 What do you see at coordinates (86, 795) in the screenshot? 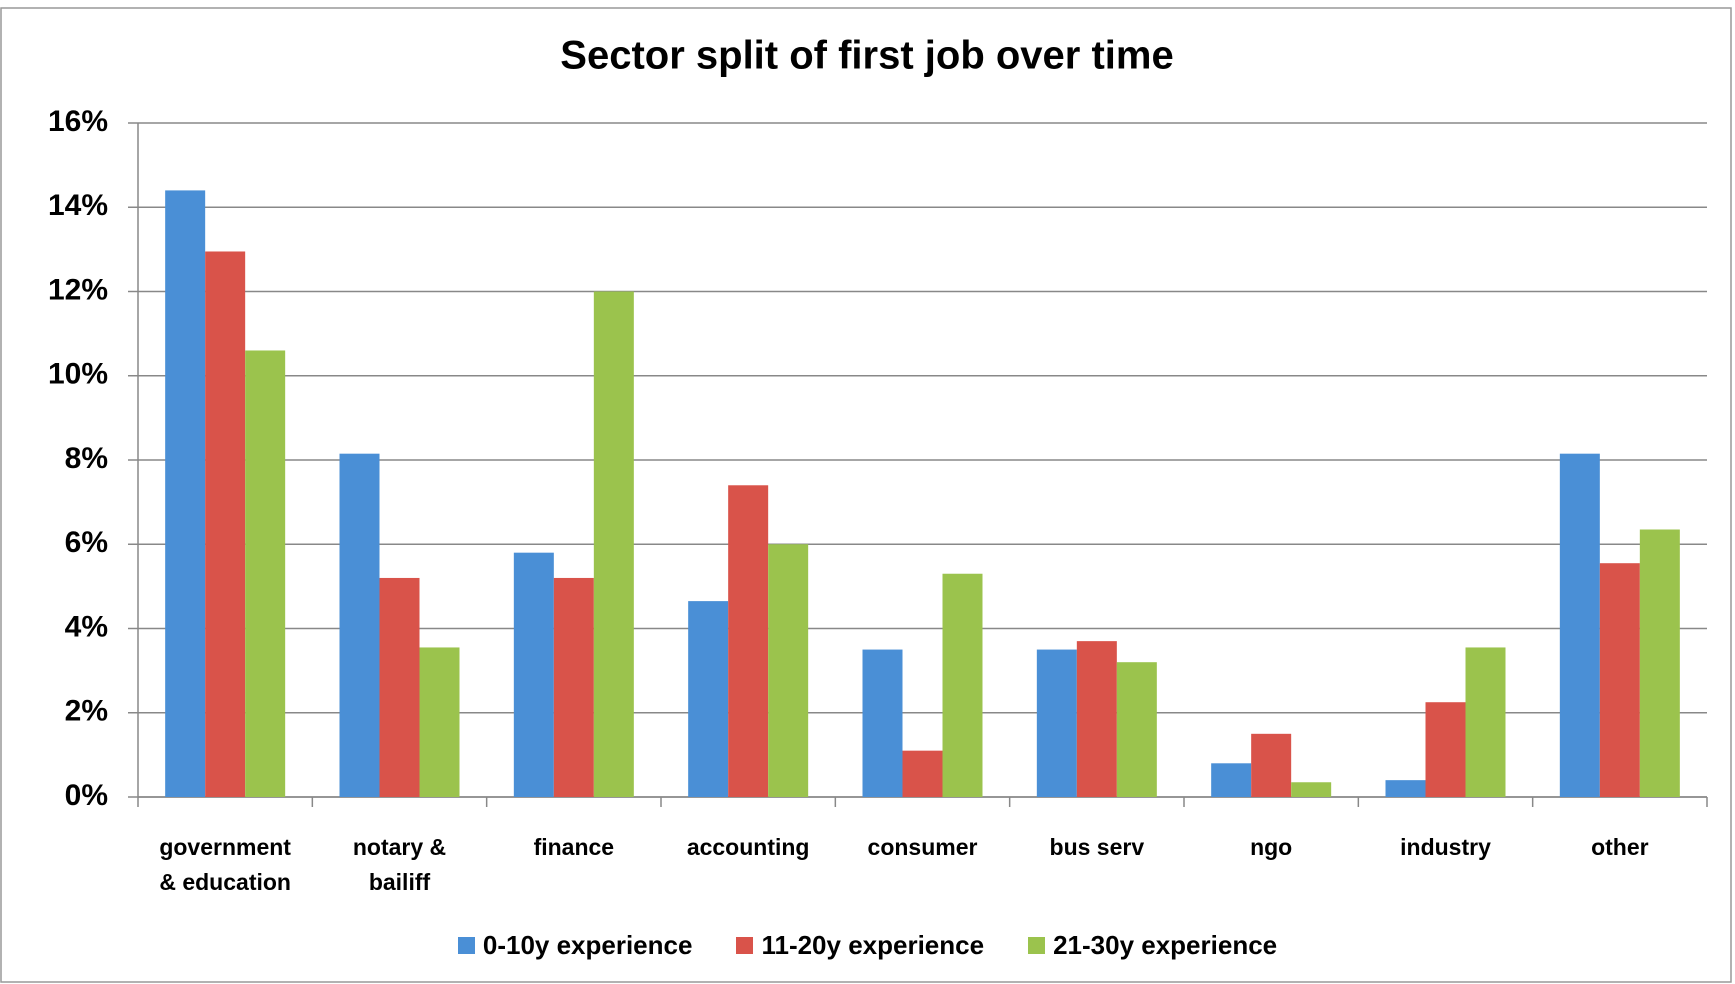
I see `y-tick-label: 0%` at bounding box center [86, 795].